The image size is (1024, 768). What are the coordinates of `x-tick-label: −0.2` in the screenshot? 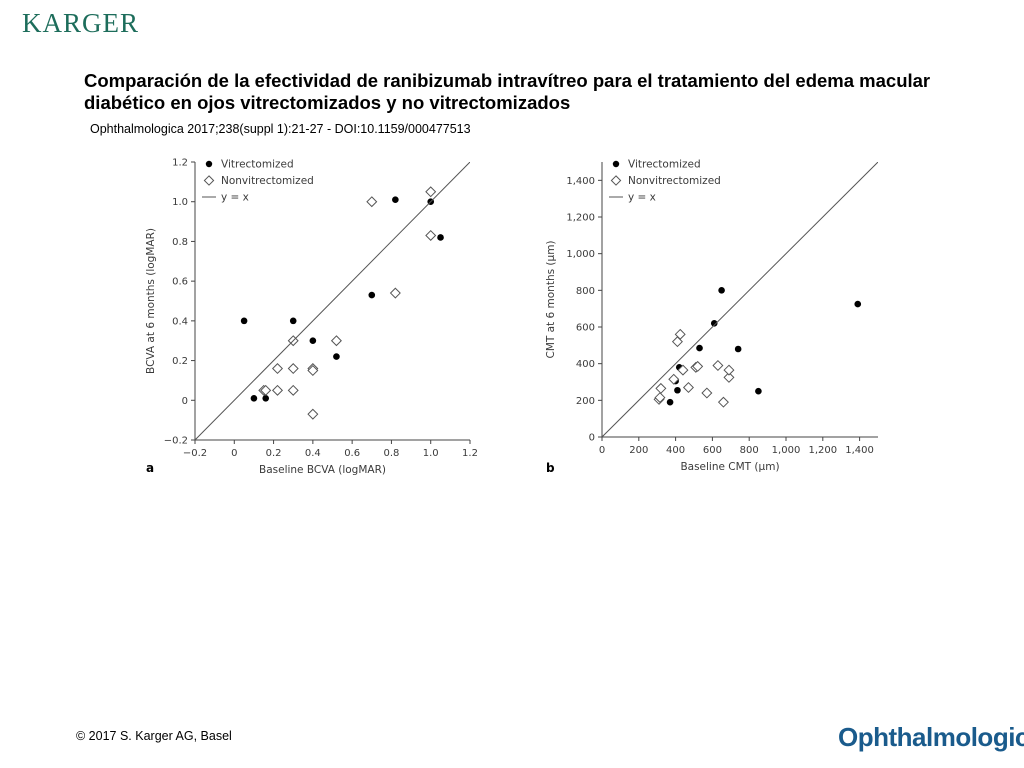 It's located at (195, 453).